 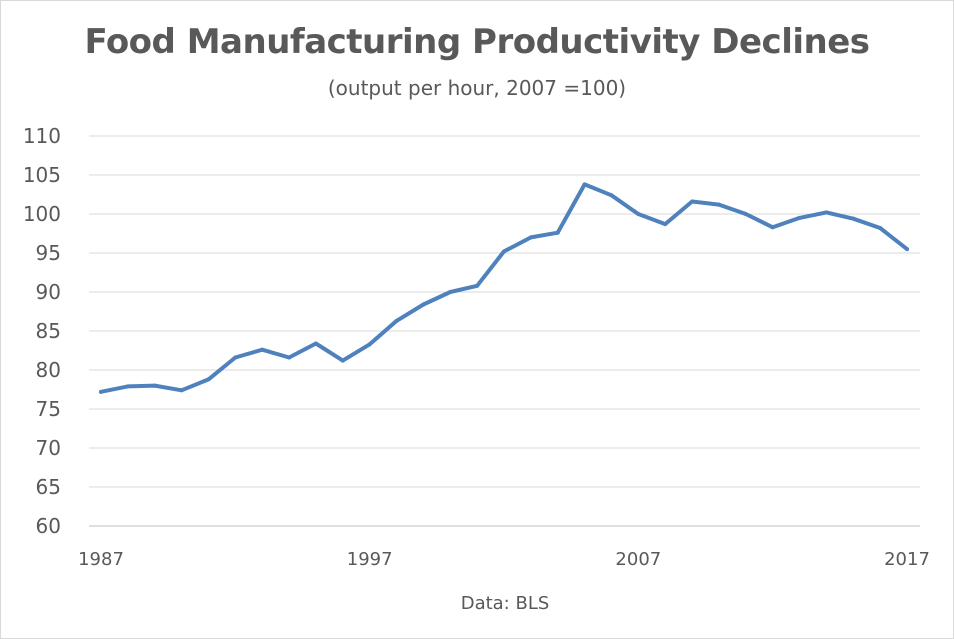 I want to click on y-tick-label: 70, so click(x=48, y=448).